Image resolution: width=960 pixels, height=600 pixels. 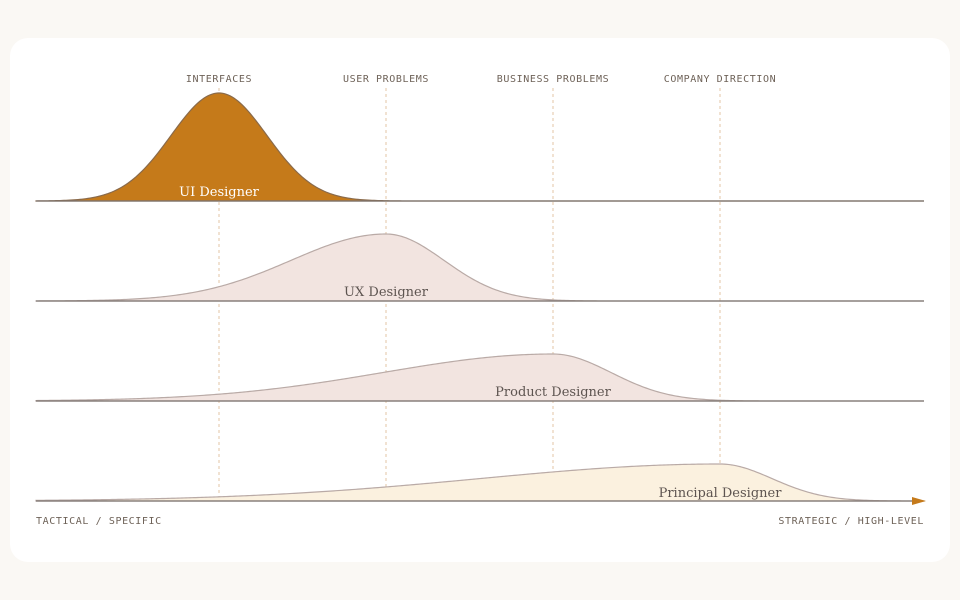 I want to click on axis-right-label: STRATEGIC / HIGH-LEVEL, so click(x=851, y=521).